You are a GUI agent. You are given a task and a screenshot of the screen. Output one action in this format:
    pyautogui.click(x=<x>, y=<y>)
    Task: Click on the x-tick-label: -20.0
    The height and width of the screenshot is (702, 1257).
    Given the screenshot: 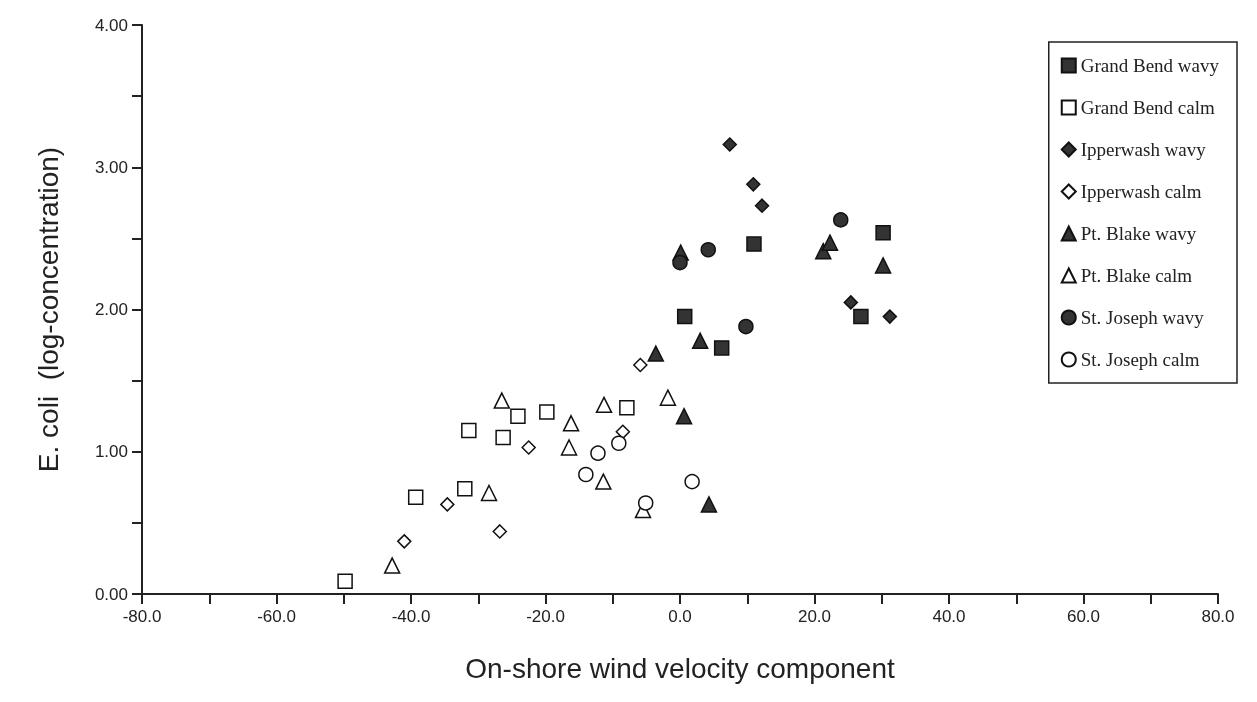 What is the action you would take?
    pyautogui.click(x=545, y=616)
    